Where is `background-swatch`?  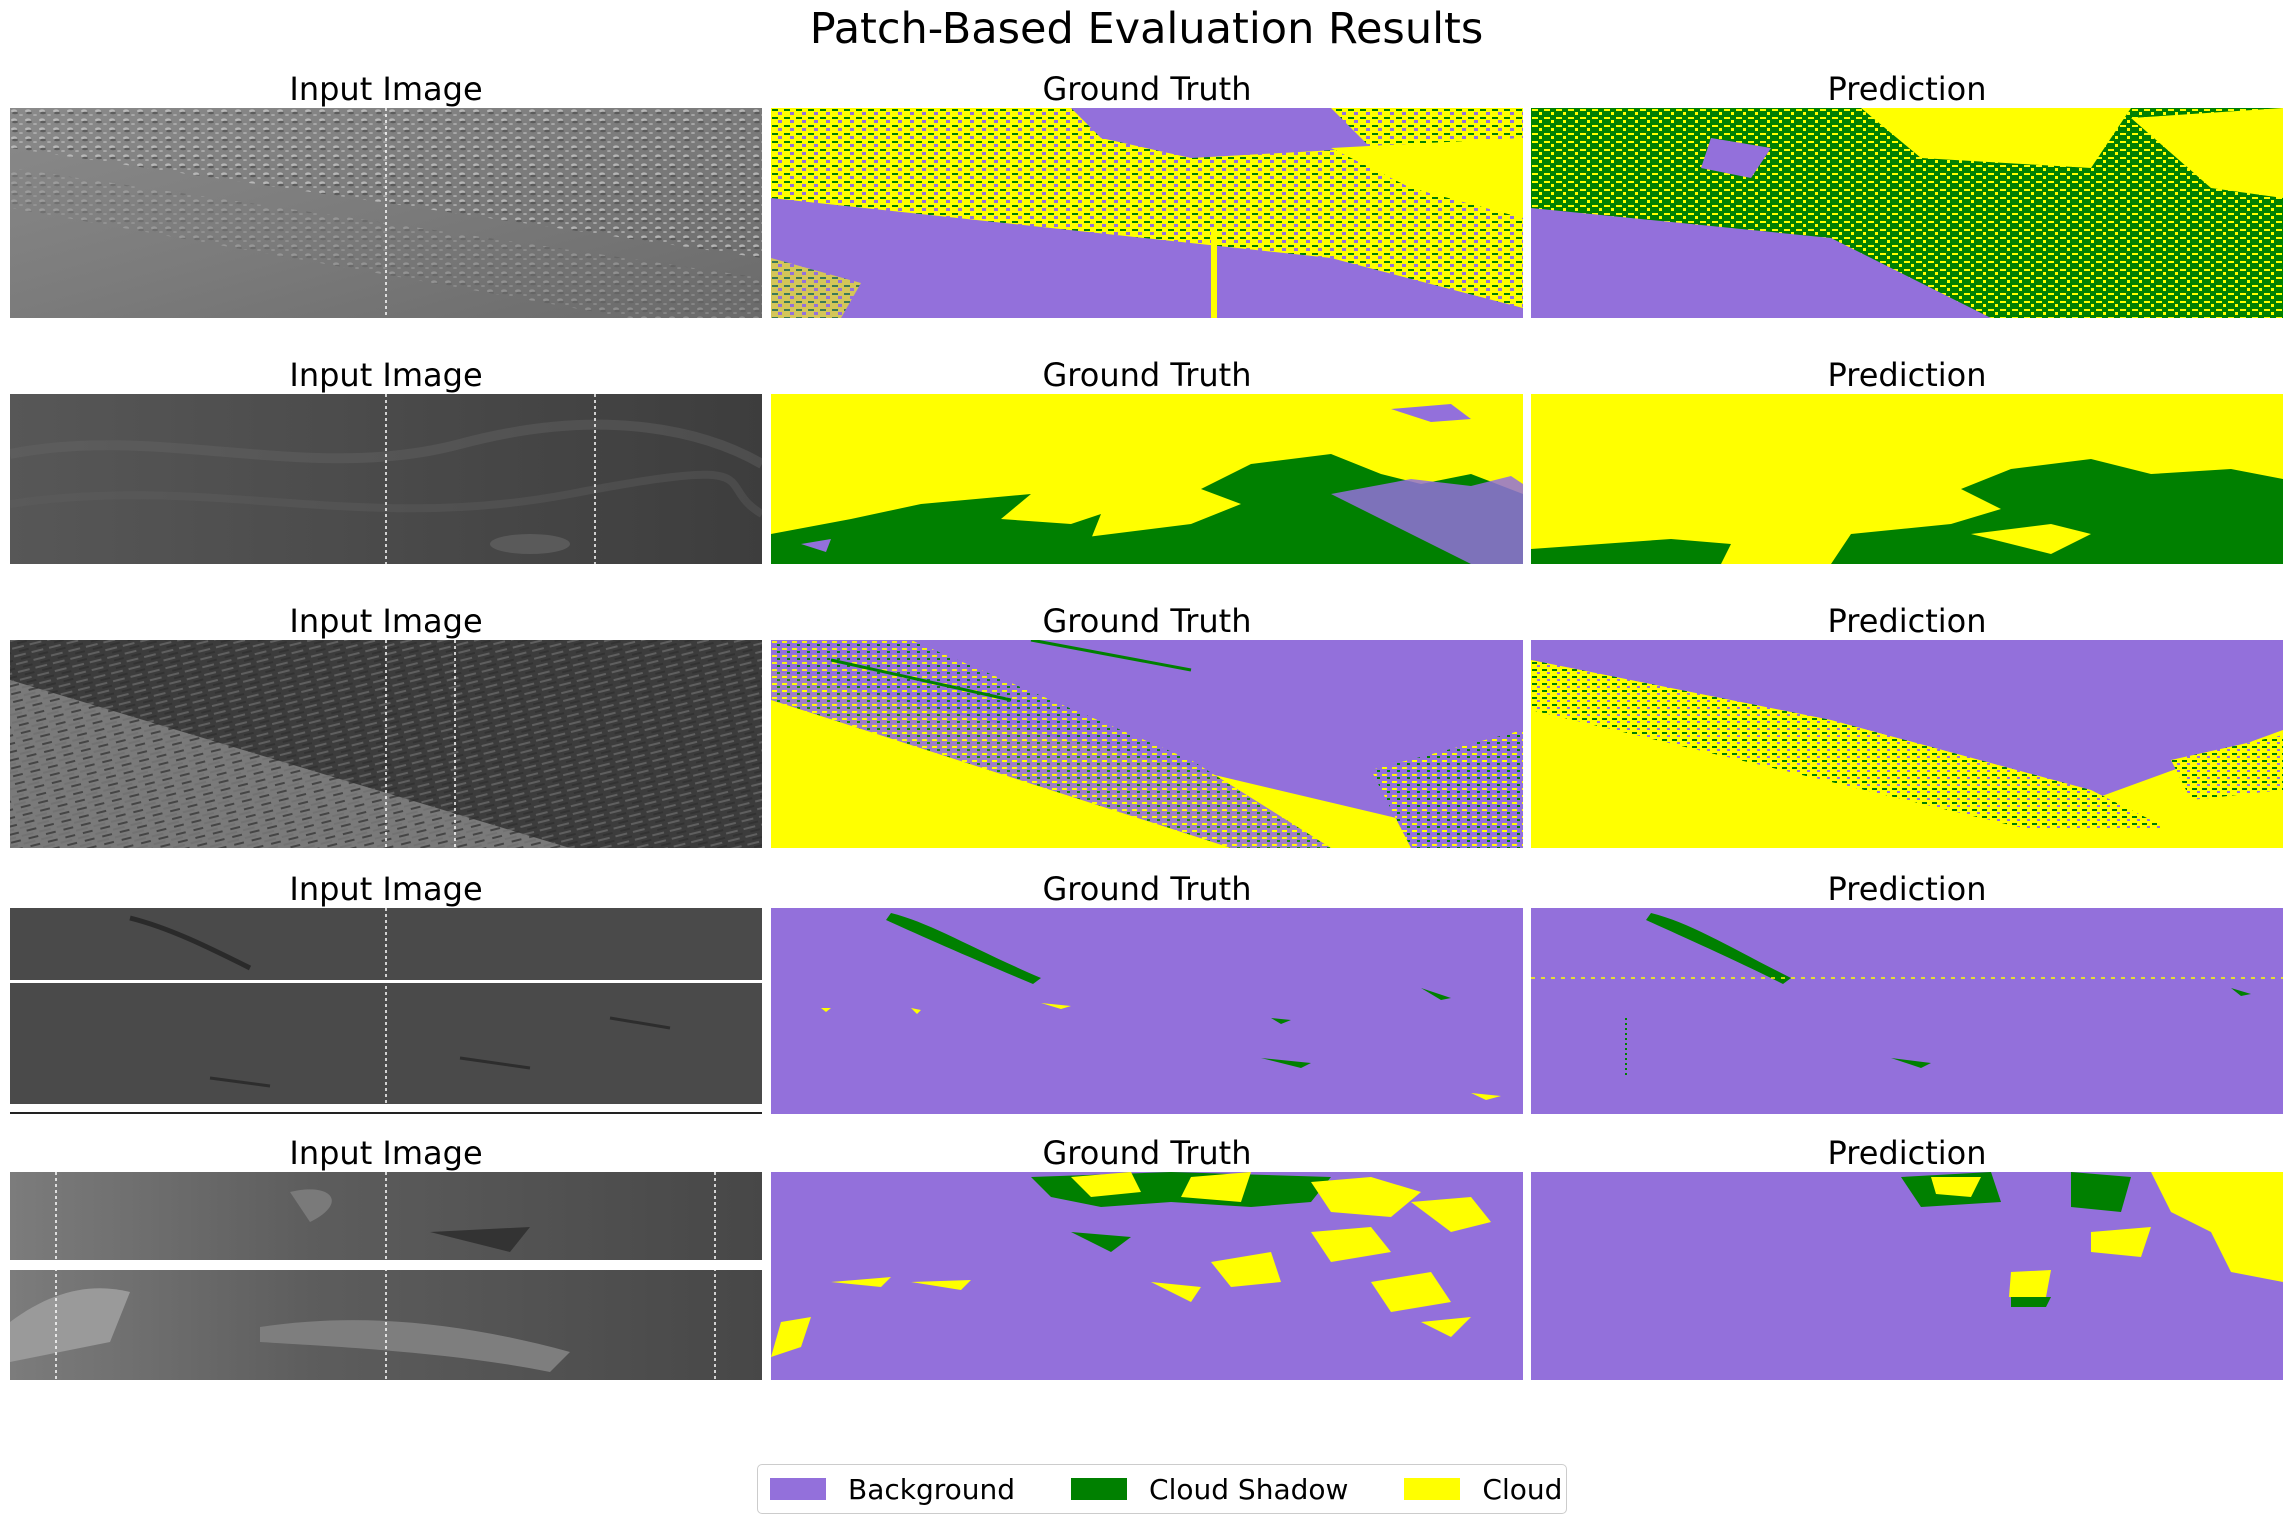
background-swatch is located at coordinates (798, 1489).